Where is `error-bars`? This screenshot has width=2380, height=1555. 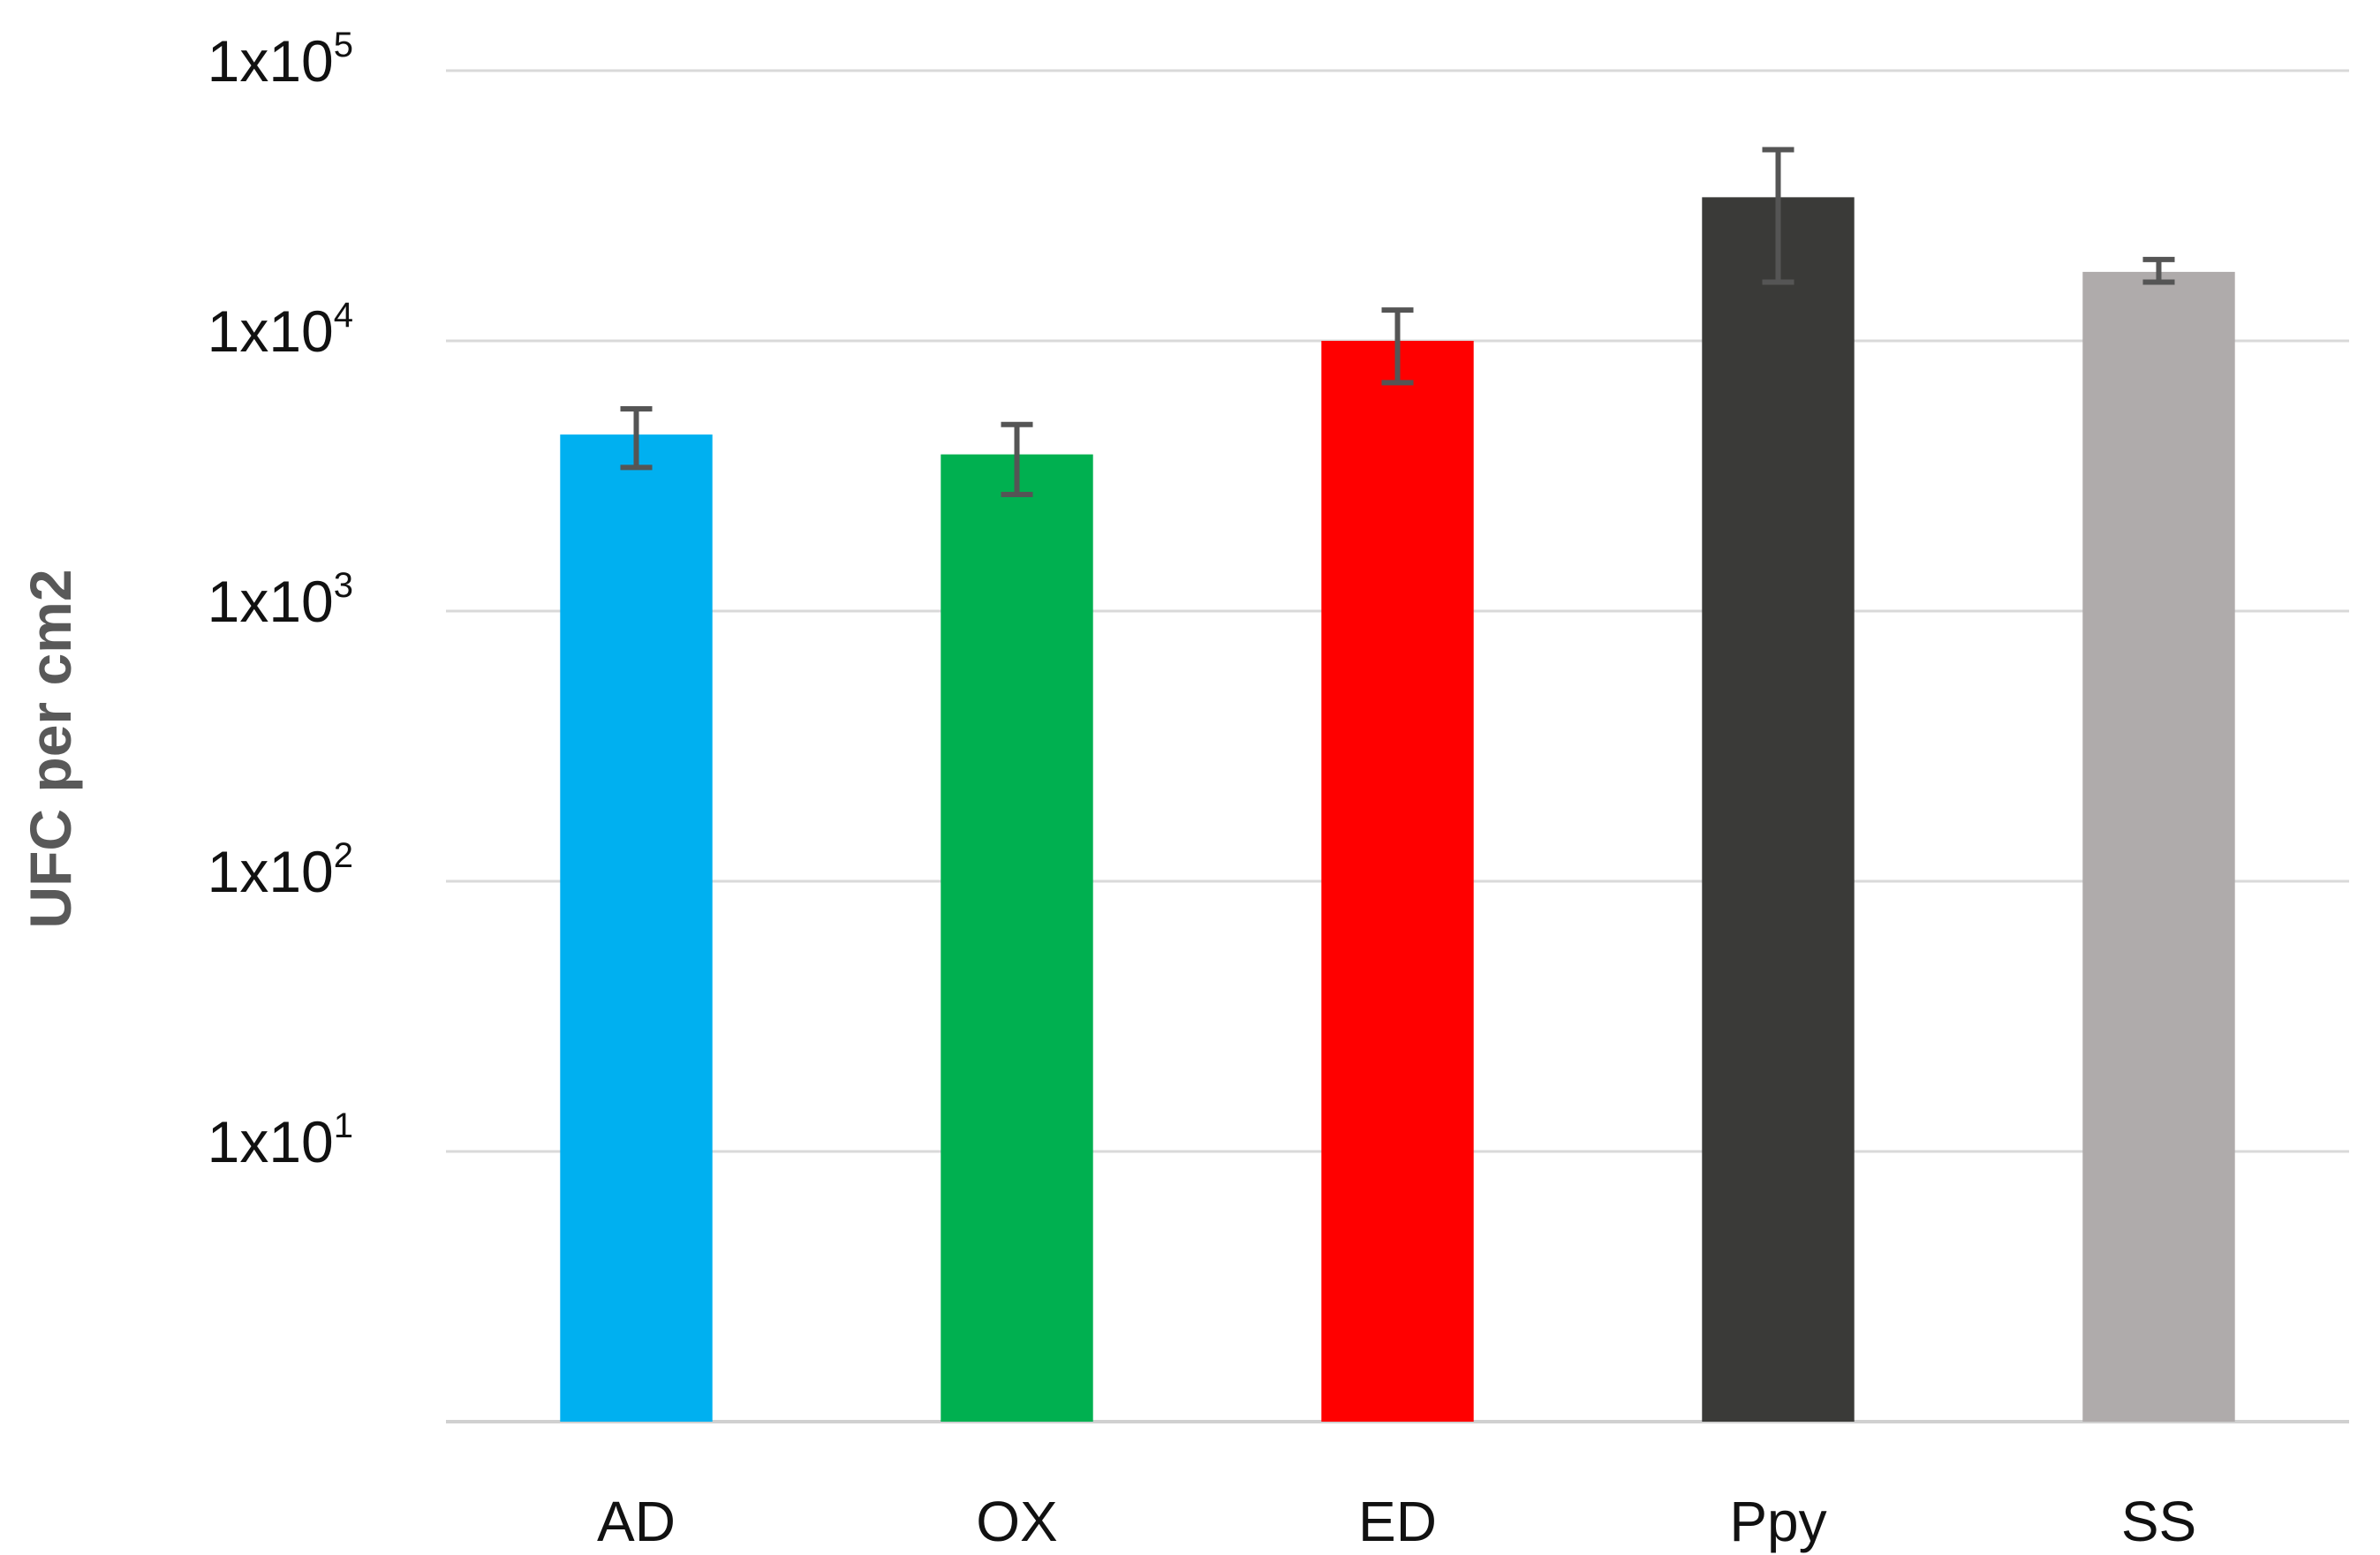
error-bars is located at coordinates (1397, 322).